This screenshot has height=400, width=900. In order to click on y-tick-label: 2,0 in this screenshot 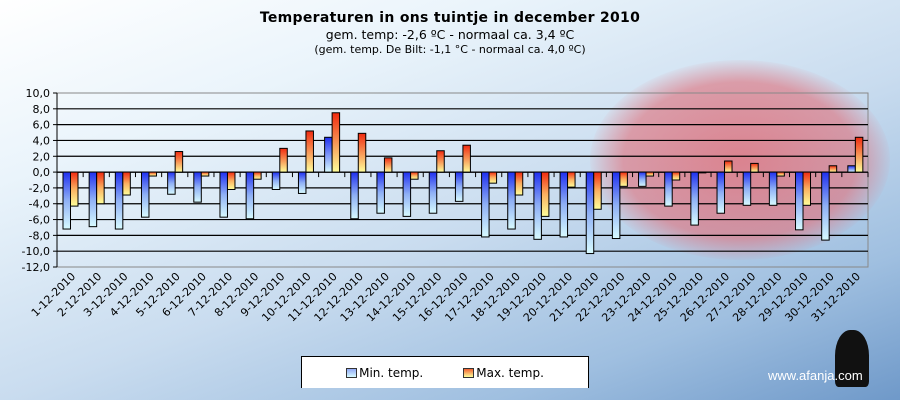, I will do `click(42, 156)`.